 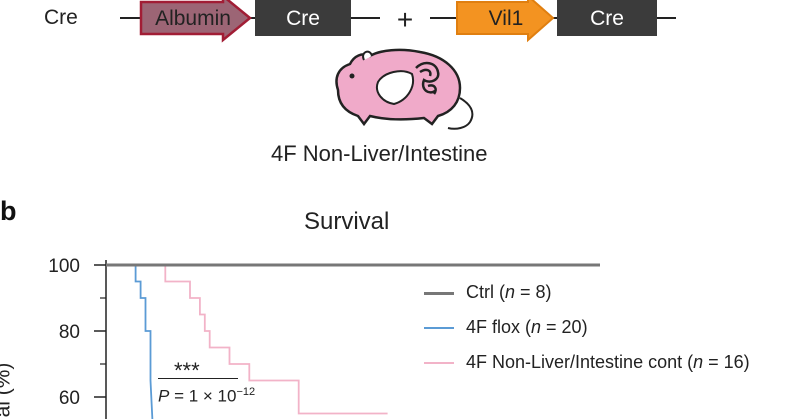 I want to click on p-value-text: P = 1 × 10−12, so click(x=206, y=396).